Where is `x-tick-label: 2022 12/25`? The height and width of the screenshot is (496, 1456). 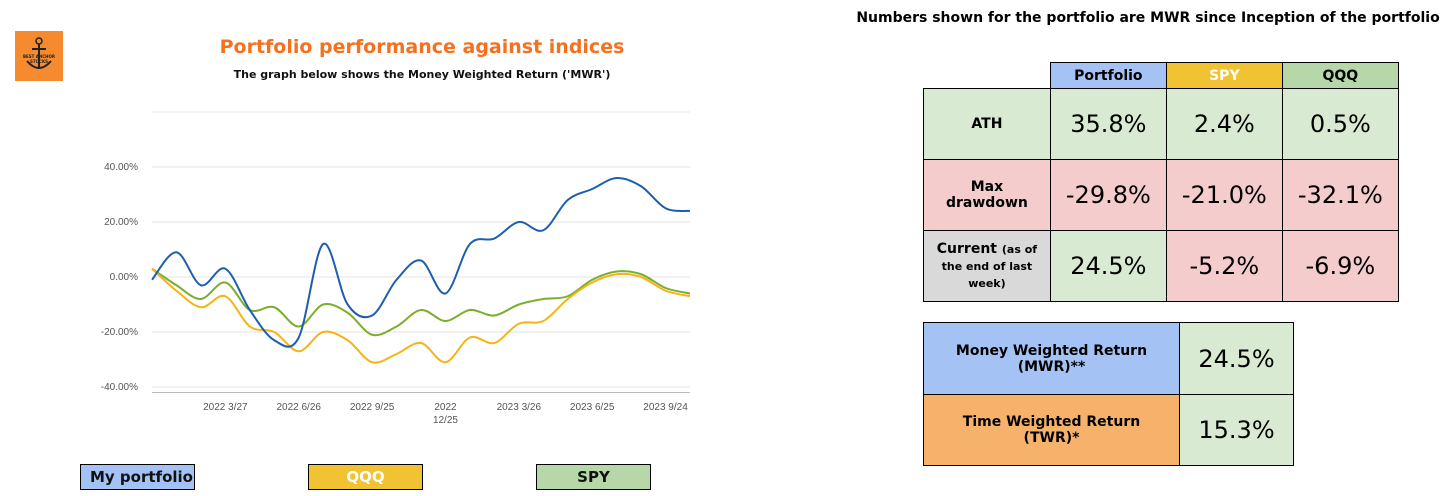
x-tick-label: 2022 12/25 is located at coordinates (445, 414).